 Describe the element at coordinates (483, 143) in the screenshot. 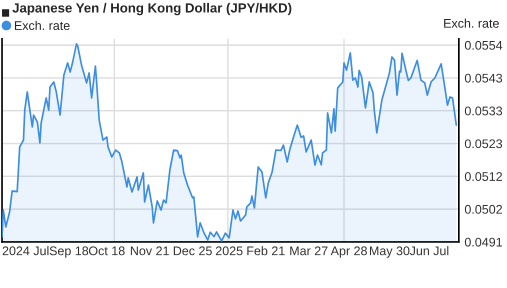

I see `y-tick-label: 0.0523` at that location.